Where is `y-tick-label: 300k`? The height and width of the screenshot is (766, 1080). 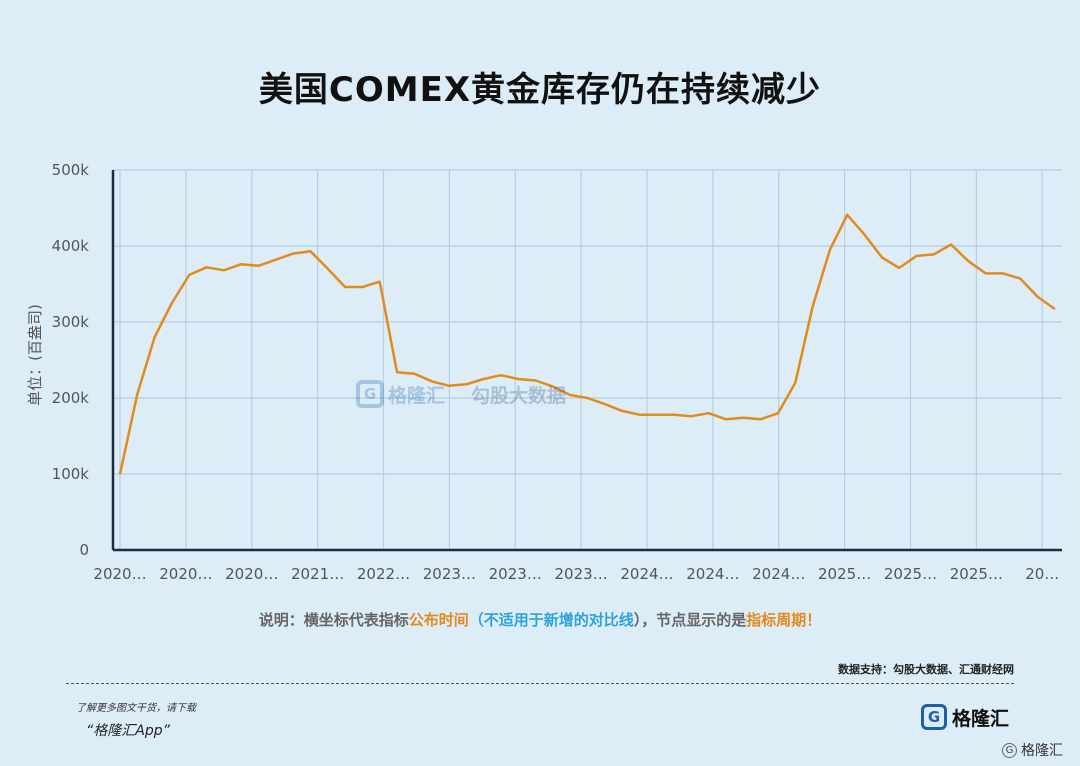
y-tick-label: 300k is located at coordinates (71, 322).